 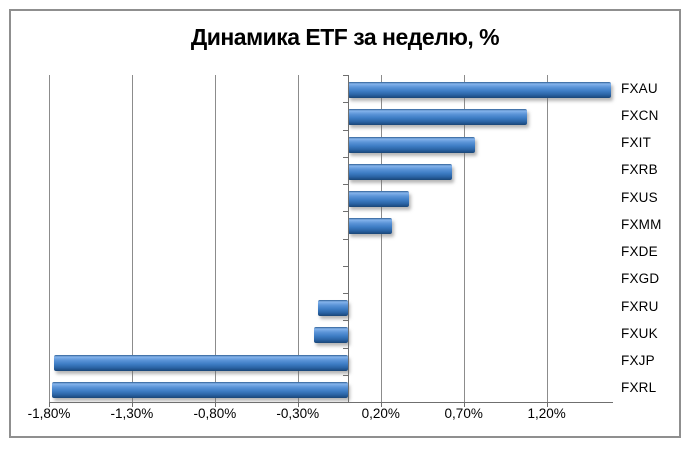 I want to click on category-label-FXRB: FXRB, so click(x=639, y=170).